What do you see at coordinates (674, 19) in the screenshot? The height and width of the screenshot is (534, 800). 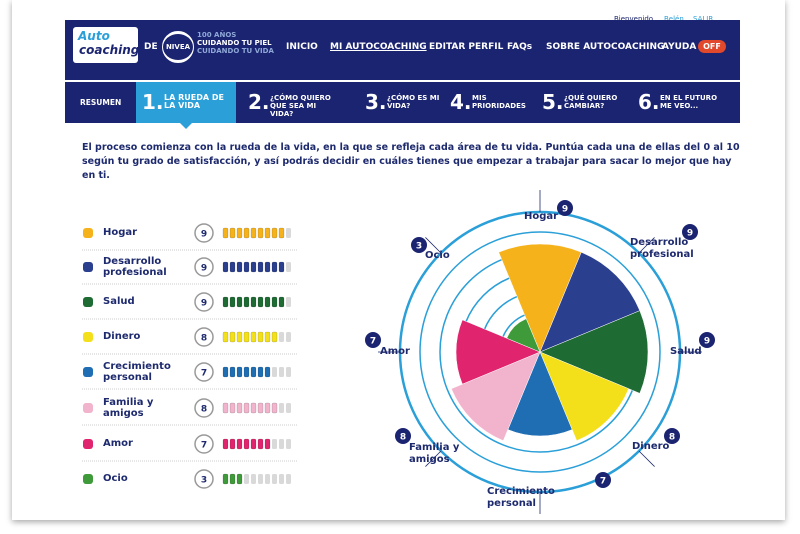 I see `user-name: Belén` at bounding box center [674, 19].